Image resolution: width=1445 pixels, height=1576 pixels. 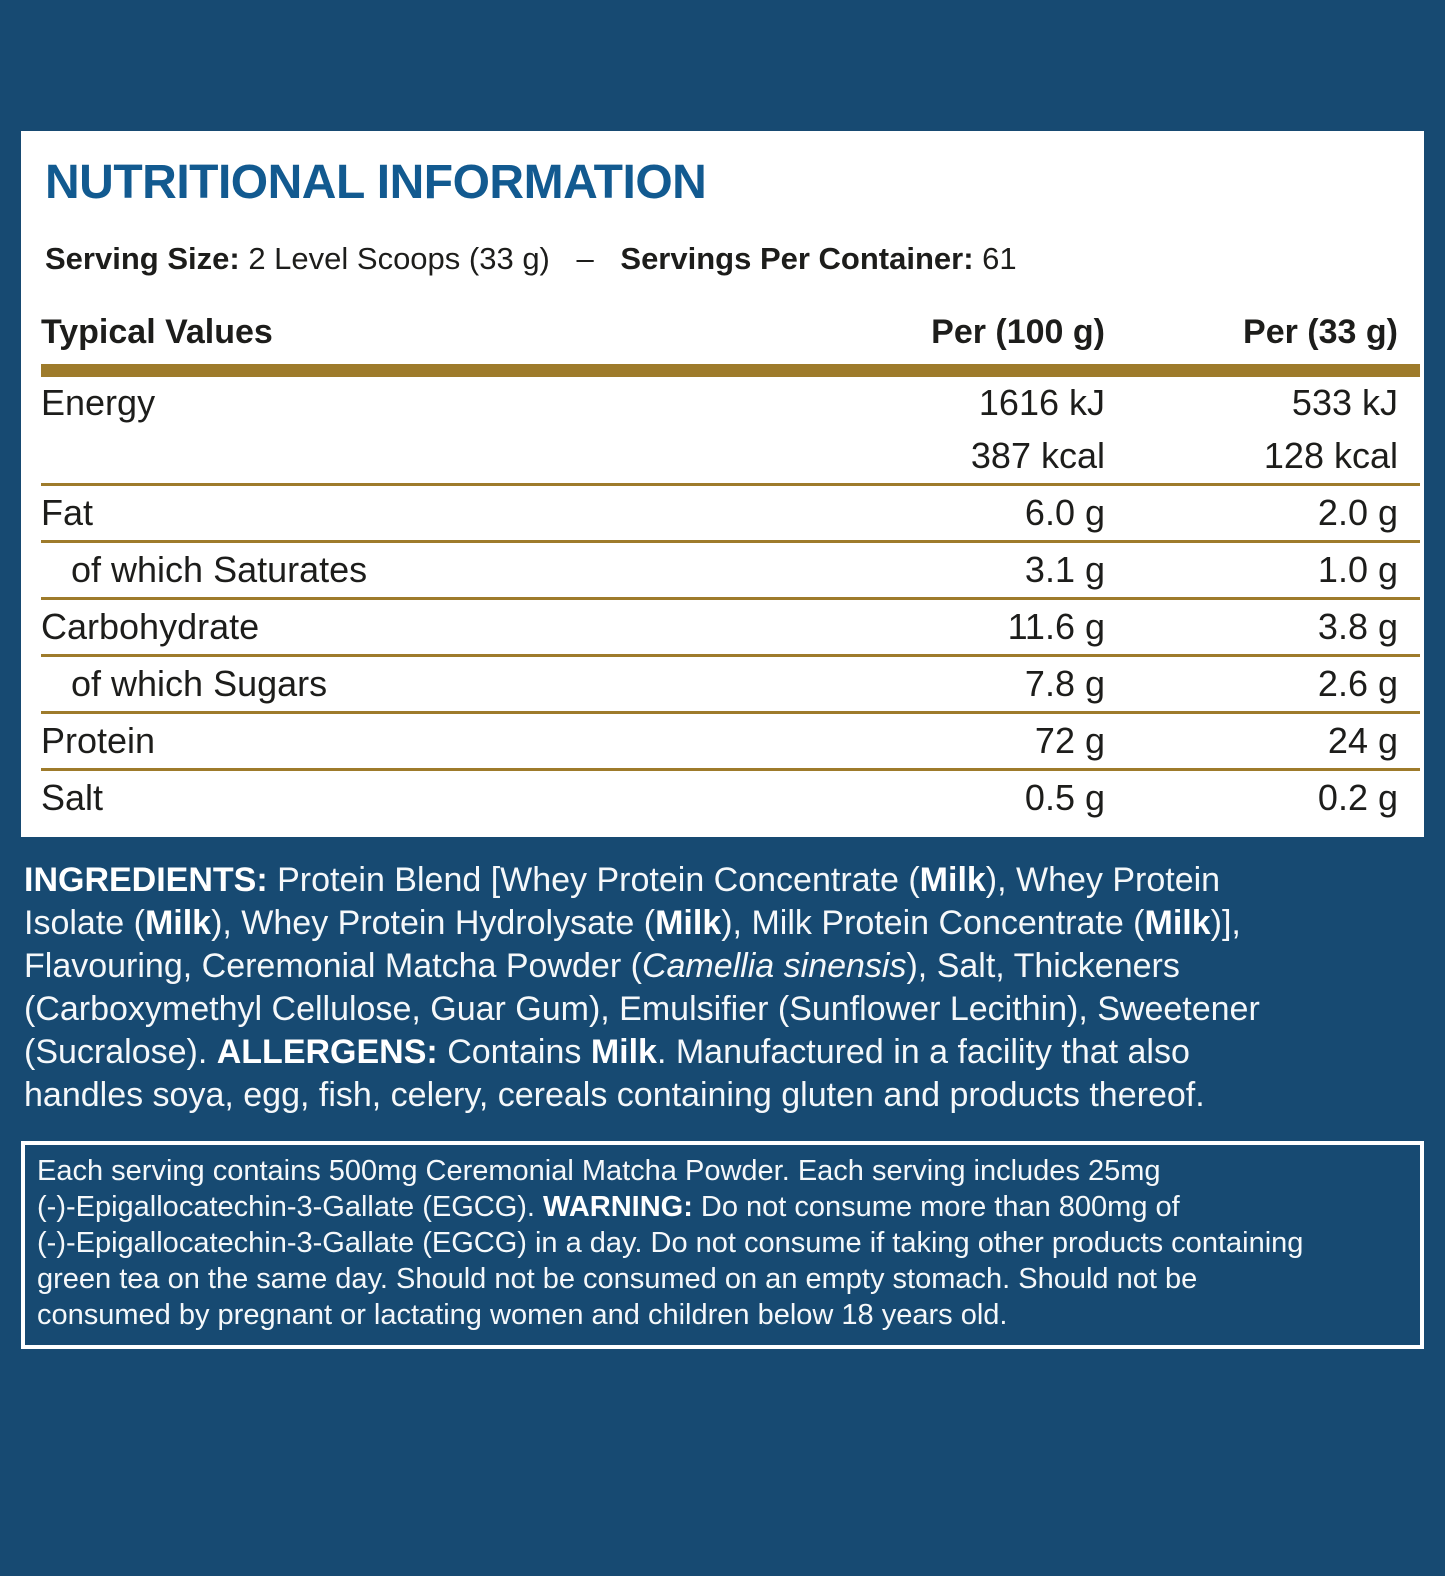 I want to click on per-100g-value: 6.0 g, so click(x=1064, y=512).